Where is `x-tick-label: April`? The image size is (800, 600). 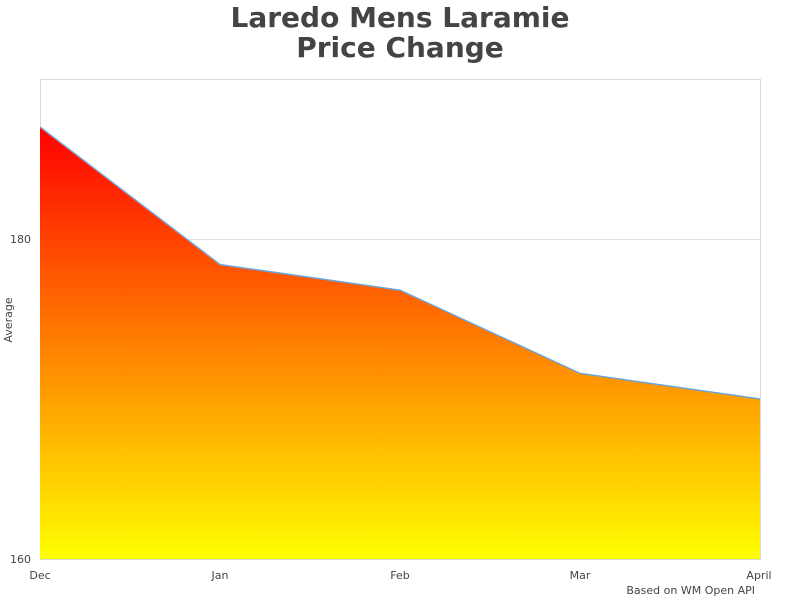 x-tick-label: April is located at coordinates (758, 575).